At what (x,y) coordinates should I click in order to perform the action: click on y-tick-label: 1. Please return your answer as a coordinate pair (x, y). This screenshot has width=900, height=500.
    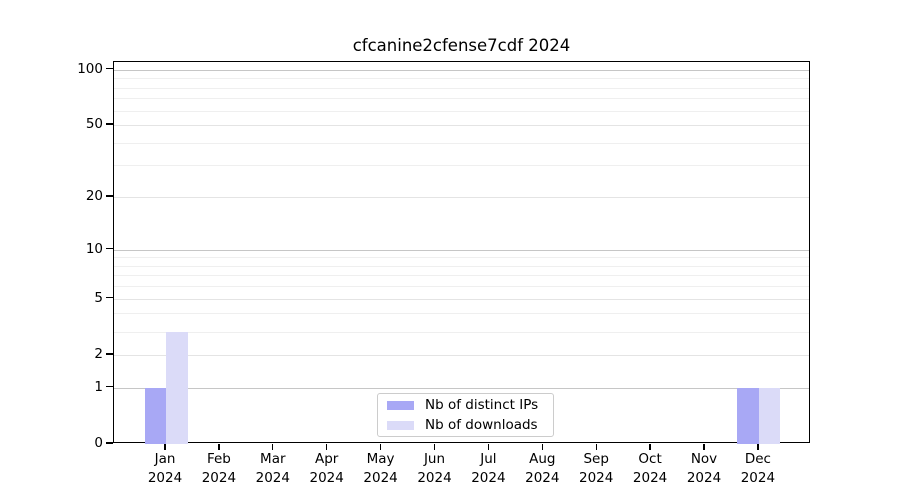
    Looking at the image, I should click on (98, 386).